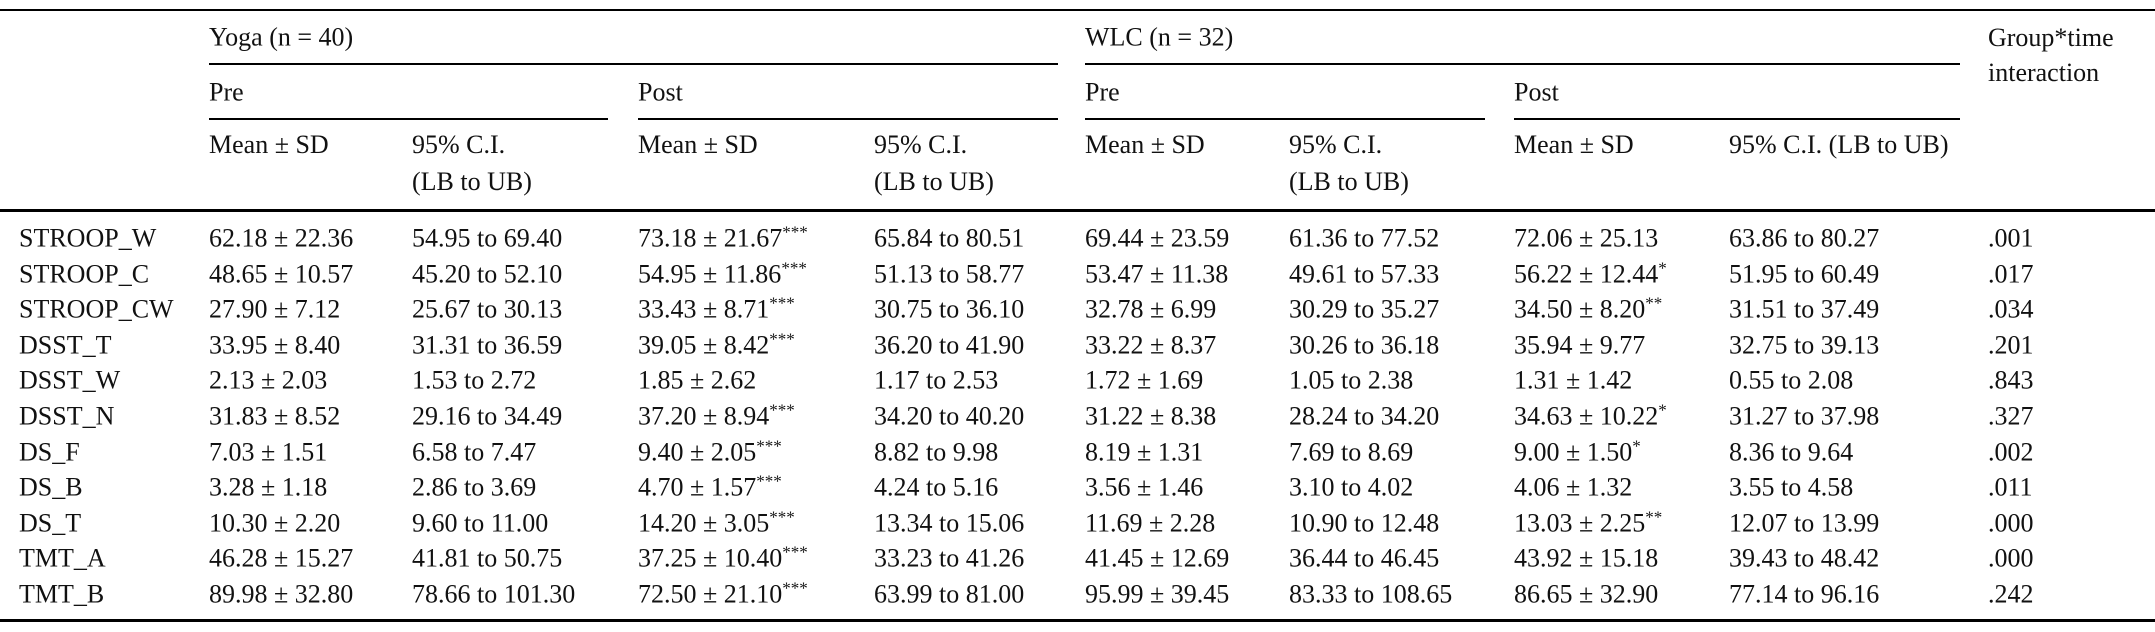  I want to click on cell: 9.60 to 11.00, so click(480, 523).